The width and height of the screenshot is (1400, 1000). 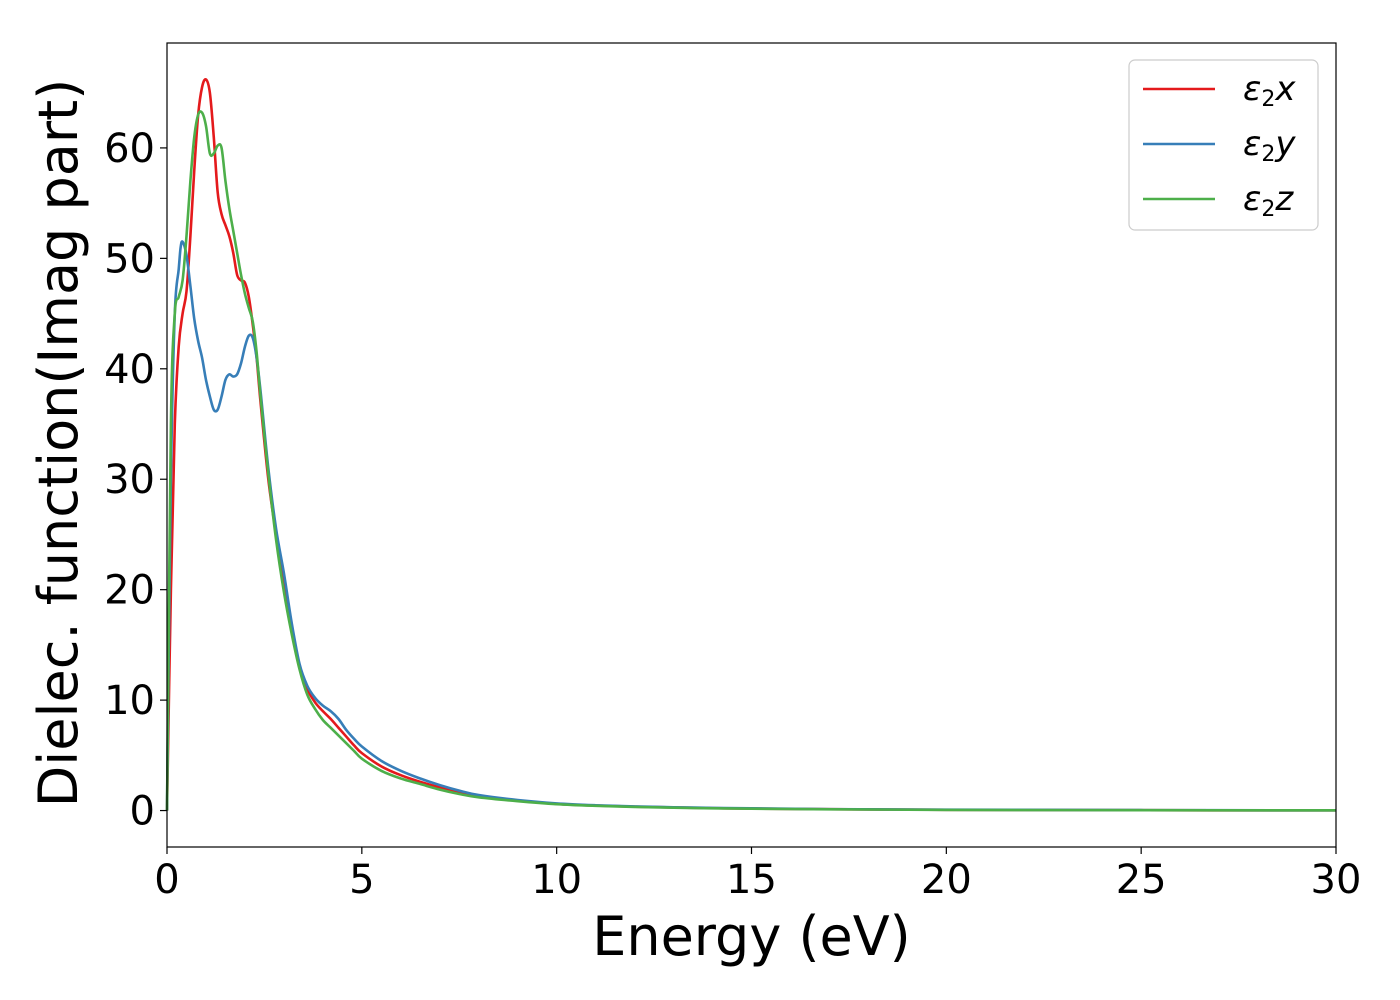 What do you see at coordinates (946, 880) in the screenshot?
I see `x-tick-label: 20` at bounding box center [946, 880].